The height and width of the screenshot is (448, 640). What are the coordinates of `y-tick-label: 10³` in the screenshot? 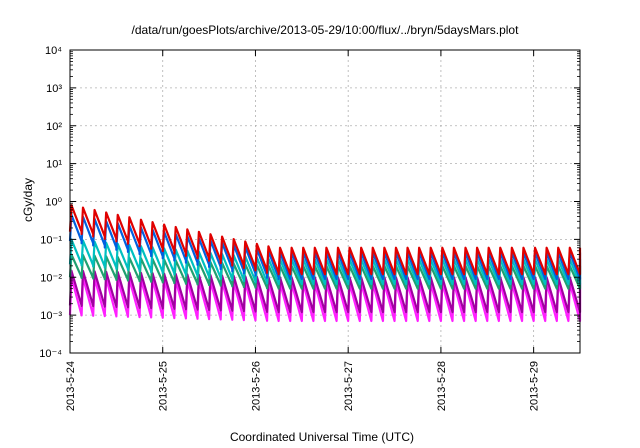 It's located at (54, 89).